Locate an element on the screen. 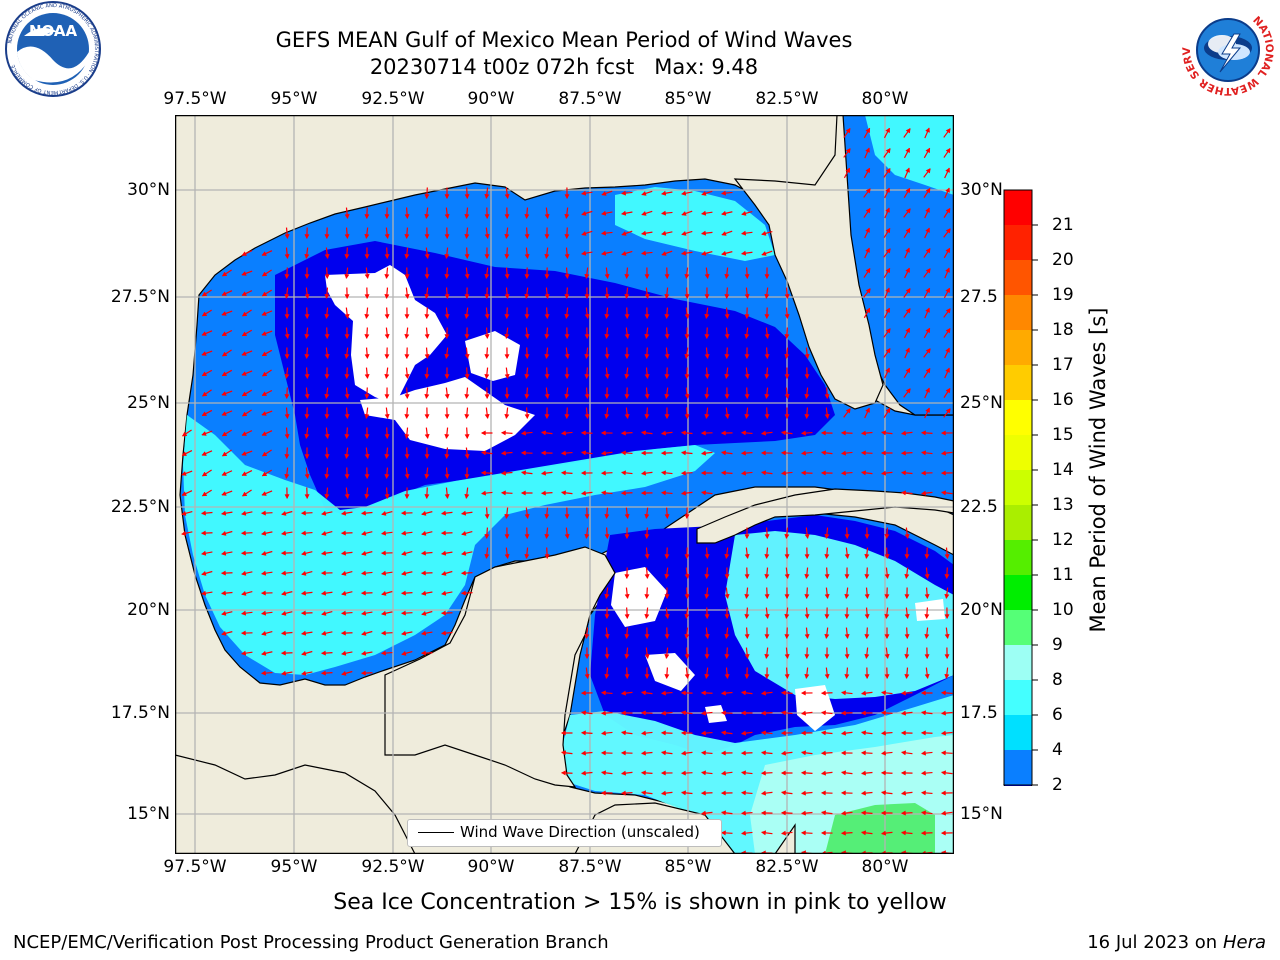  lat-tick-left: 25°N is located at coordinates (148, 403).